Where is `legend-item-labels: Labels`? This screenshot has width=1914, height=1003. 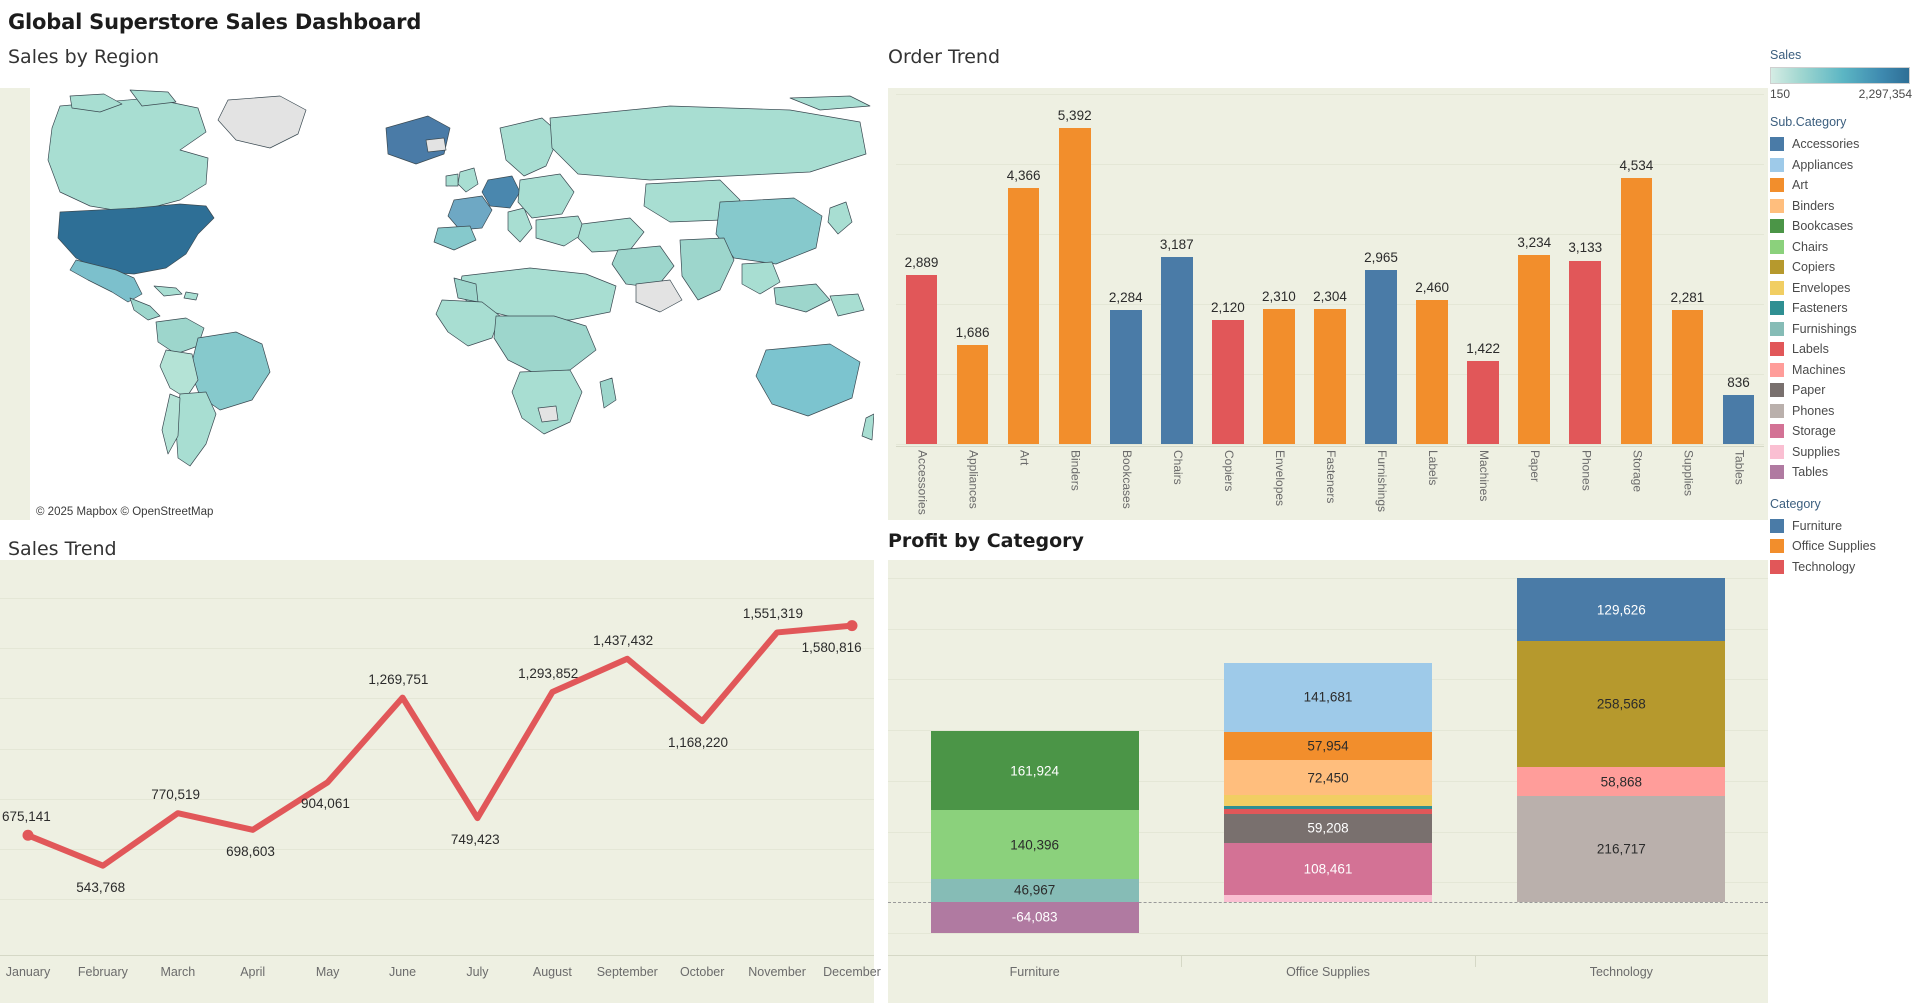
legend-item-labels: Labels is located at coordinates (1842, 349).